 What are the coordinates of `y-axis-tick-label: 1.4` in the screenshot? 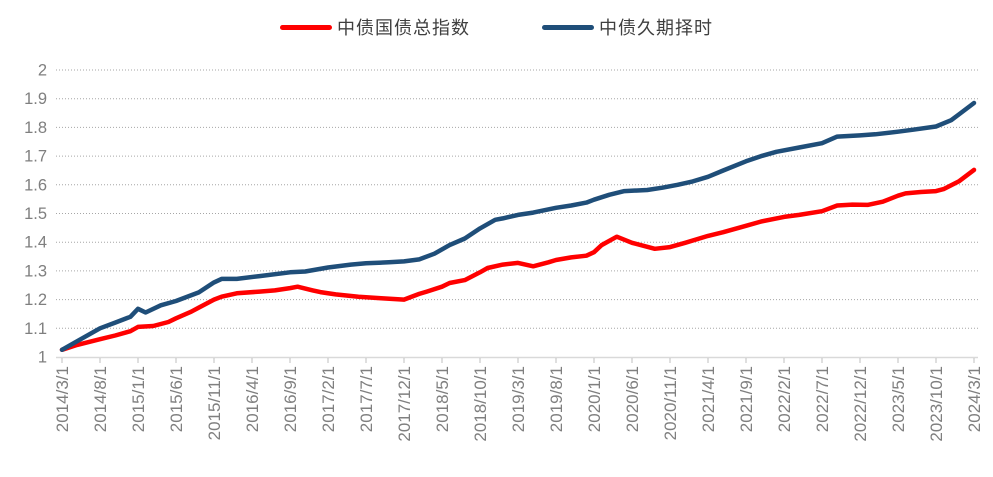 It's located at (35, 243).